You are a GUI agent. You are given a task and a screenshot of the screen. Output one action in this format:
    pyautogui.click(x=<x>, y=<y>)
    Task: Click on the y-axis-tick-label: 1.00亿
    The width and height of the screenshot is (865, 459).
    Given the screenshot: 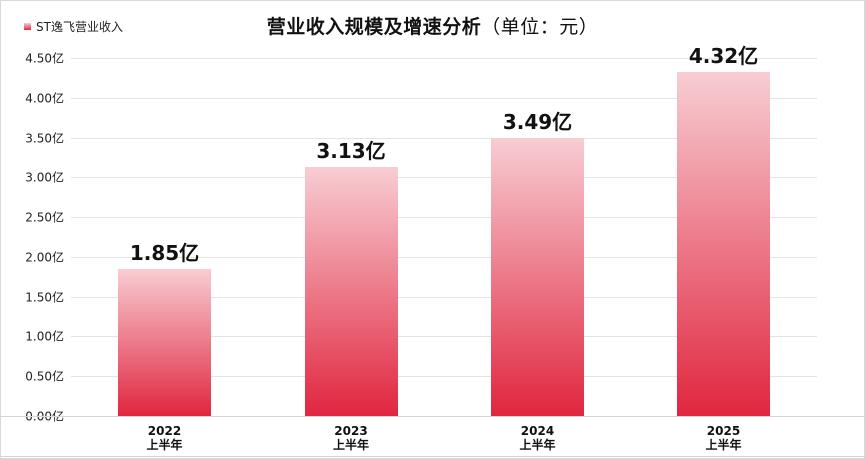 What is the action you would take?
    pyautogui.click(x=44, y=336)
    